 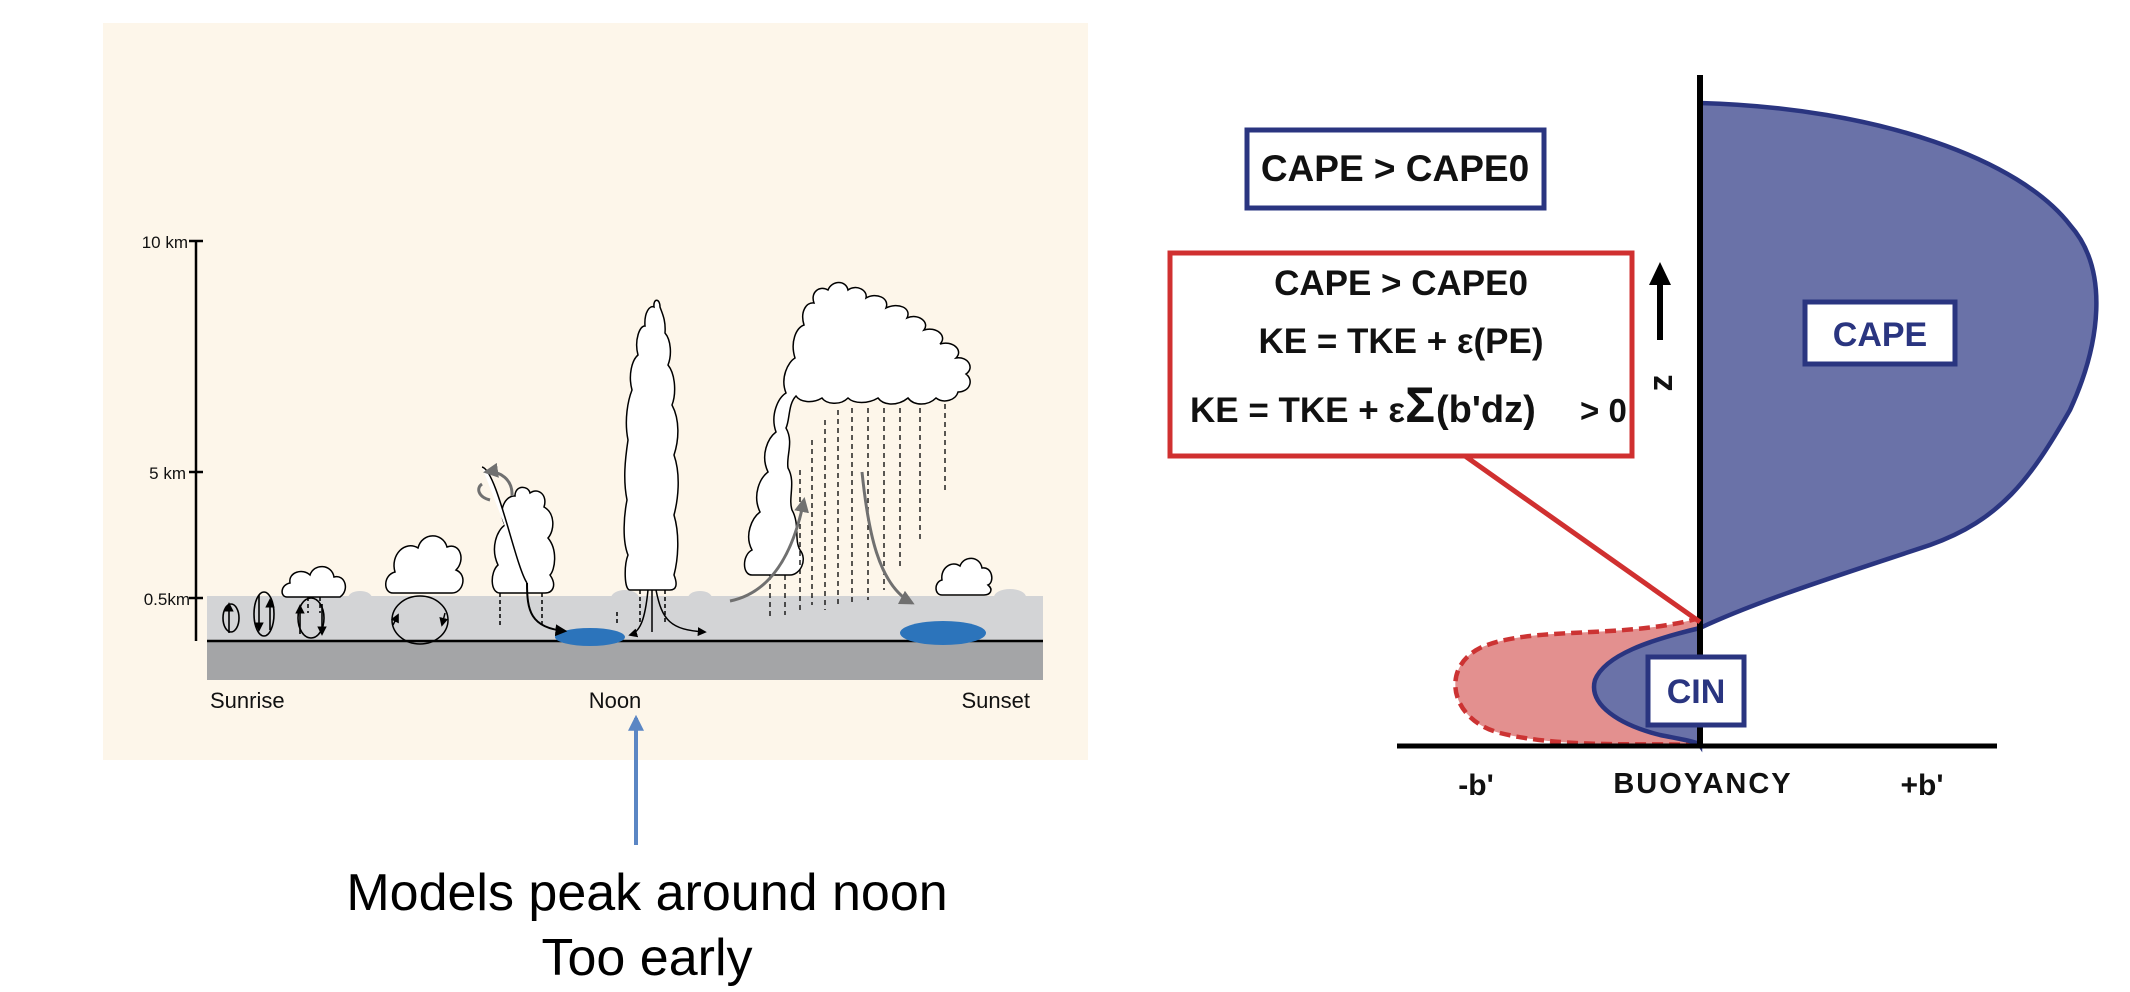 I want to click on cape-threshold-text: CAPE > CAPE0, so click(x=1395, y=168).